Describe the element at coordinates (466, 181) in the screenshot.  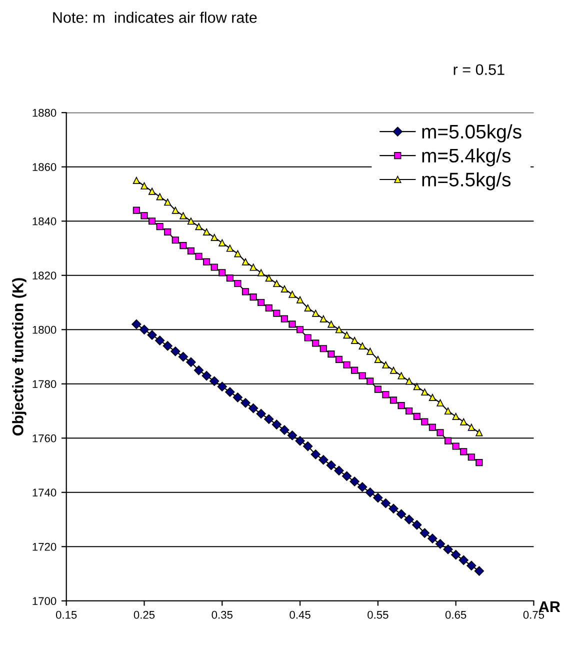
I see `legend-label: m=5.5kg/s` at that location.